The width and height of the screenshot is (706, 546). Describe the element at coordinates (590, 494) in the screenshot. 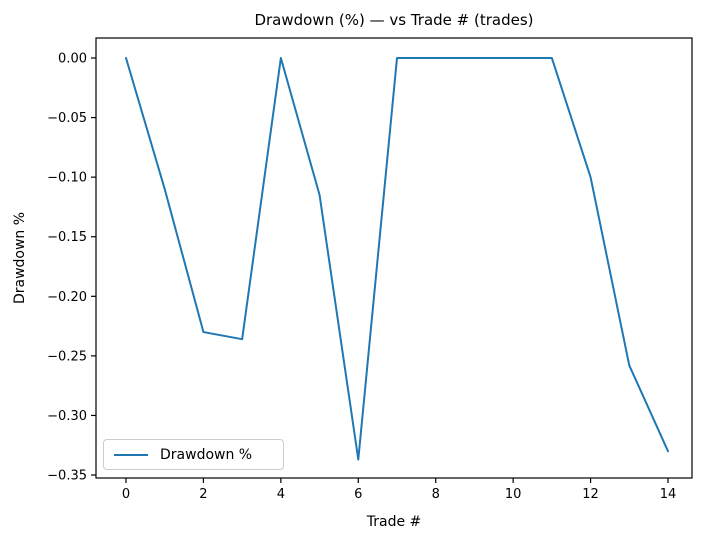

I see `x-tick-label: 12` at that location.